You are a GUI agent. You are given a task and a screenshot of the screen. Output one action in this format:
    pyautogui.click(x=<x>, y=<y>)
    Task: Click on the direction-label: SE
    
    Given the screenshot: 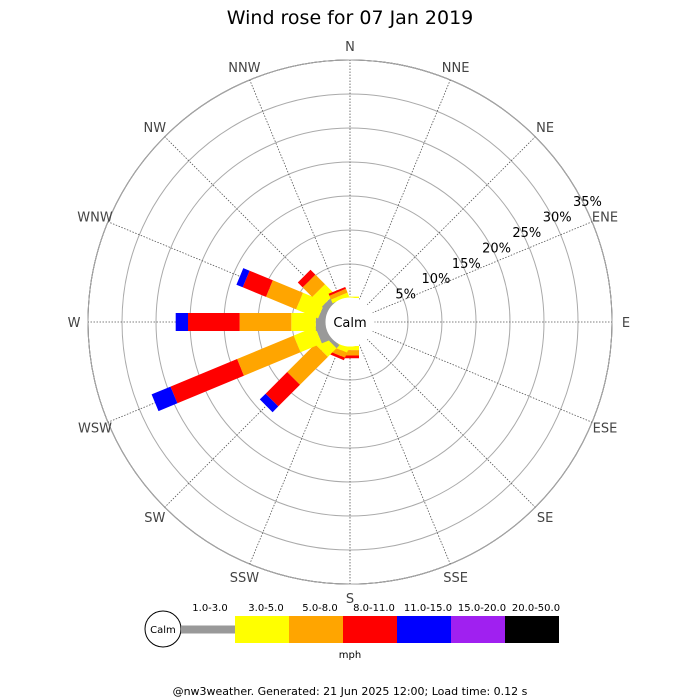 What is the action you would take?
    pyautogui.click(x=545, y=518)
    